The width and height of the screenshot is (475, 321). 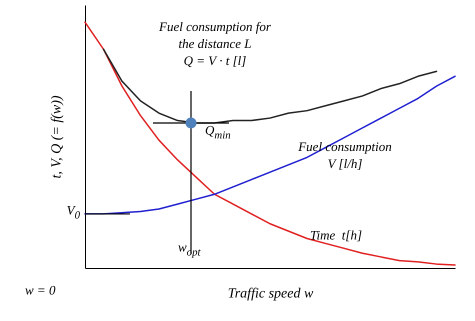 What do you see at coordinates (215, 43) in the screenshot?
I see `annotation: Fuel consumption for the distance L Q = V · t [l]` at bounding box center [215, 43].